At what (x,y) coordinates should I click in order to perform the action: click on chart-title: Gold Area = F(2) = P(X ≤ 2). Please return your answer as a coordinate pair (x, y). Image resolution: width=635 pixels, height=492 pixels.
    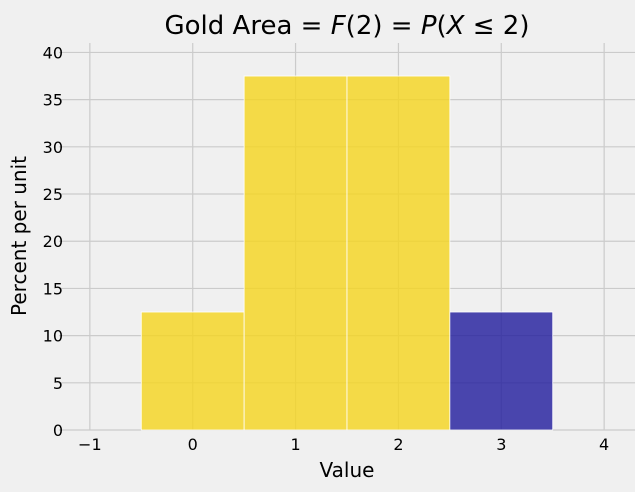
    Looking at the image, I should click on (347, 26).